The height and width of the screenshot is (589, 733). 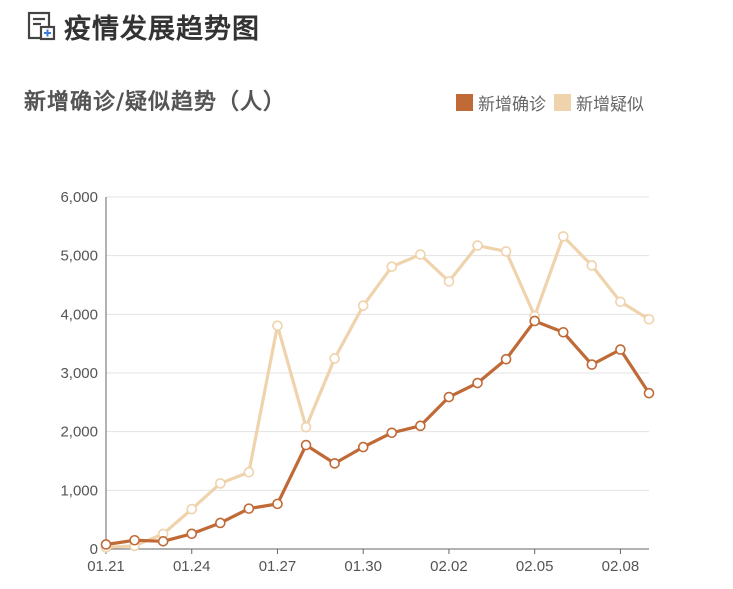 I want to click on x-tick-label: 02.08, so click(x=621, y=566).